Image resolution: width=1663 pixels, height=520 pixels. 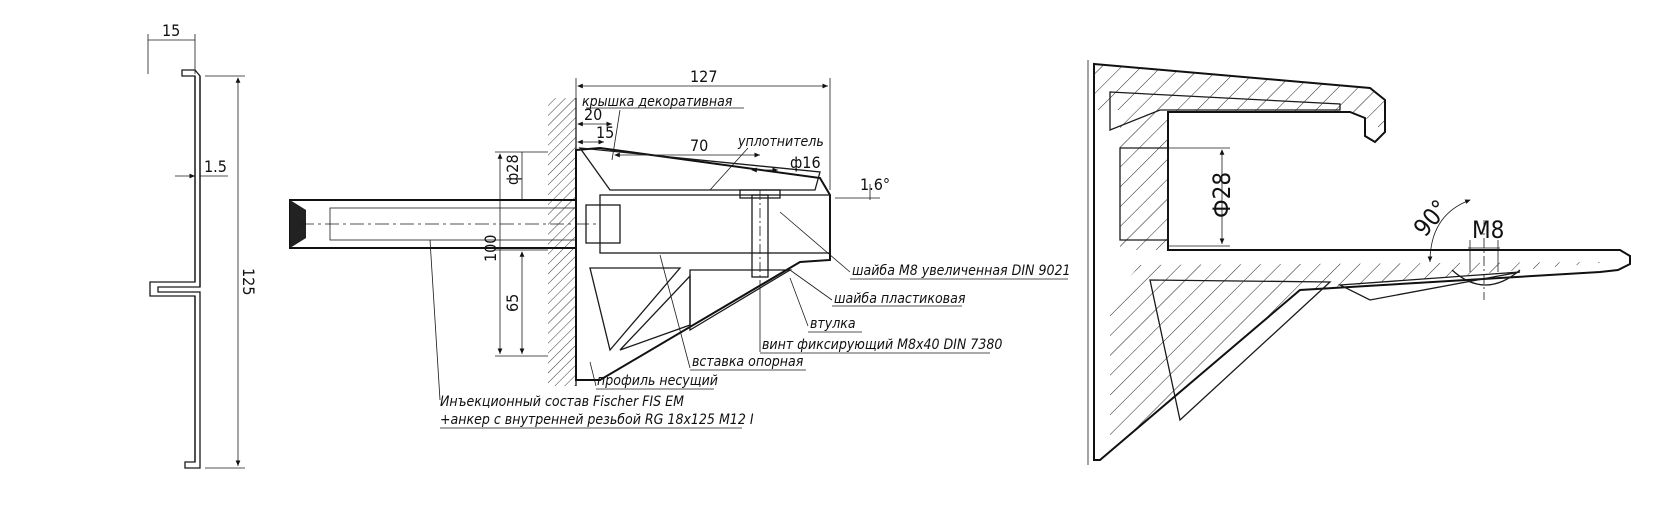 I want to click on dim-thickness-text: 1.5, so click(x=215, y=166).